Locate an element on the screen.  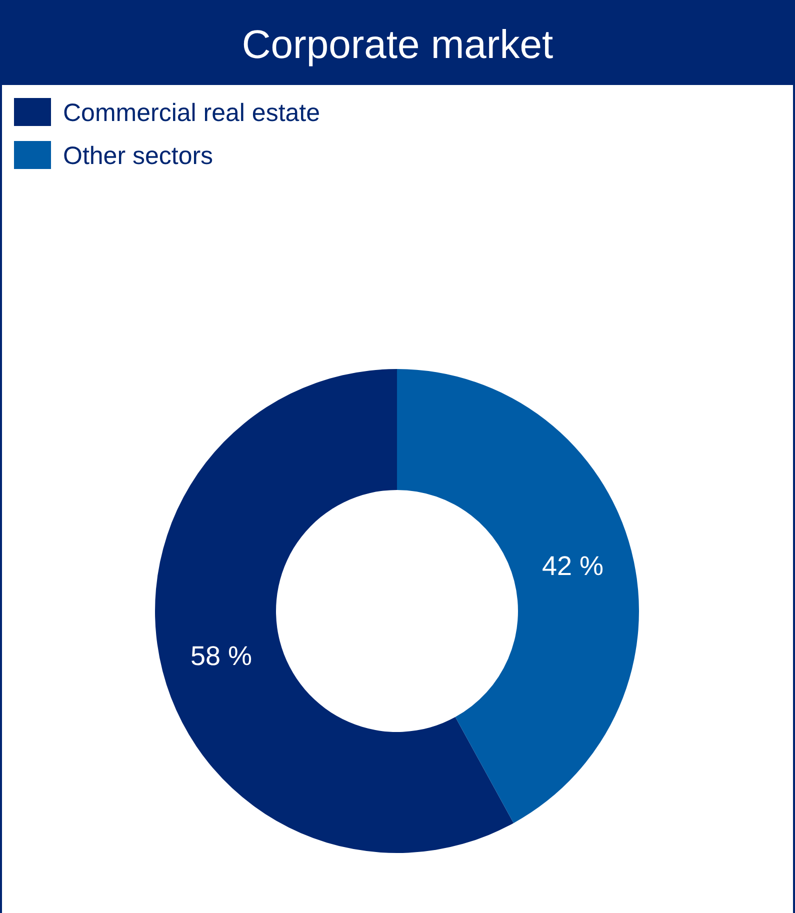
chart-title: Corporate market is located at coordinates (398, 45).